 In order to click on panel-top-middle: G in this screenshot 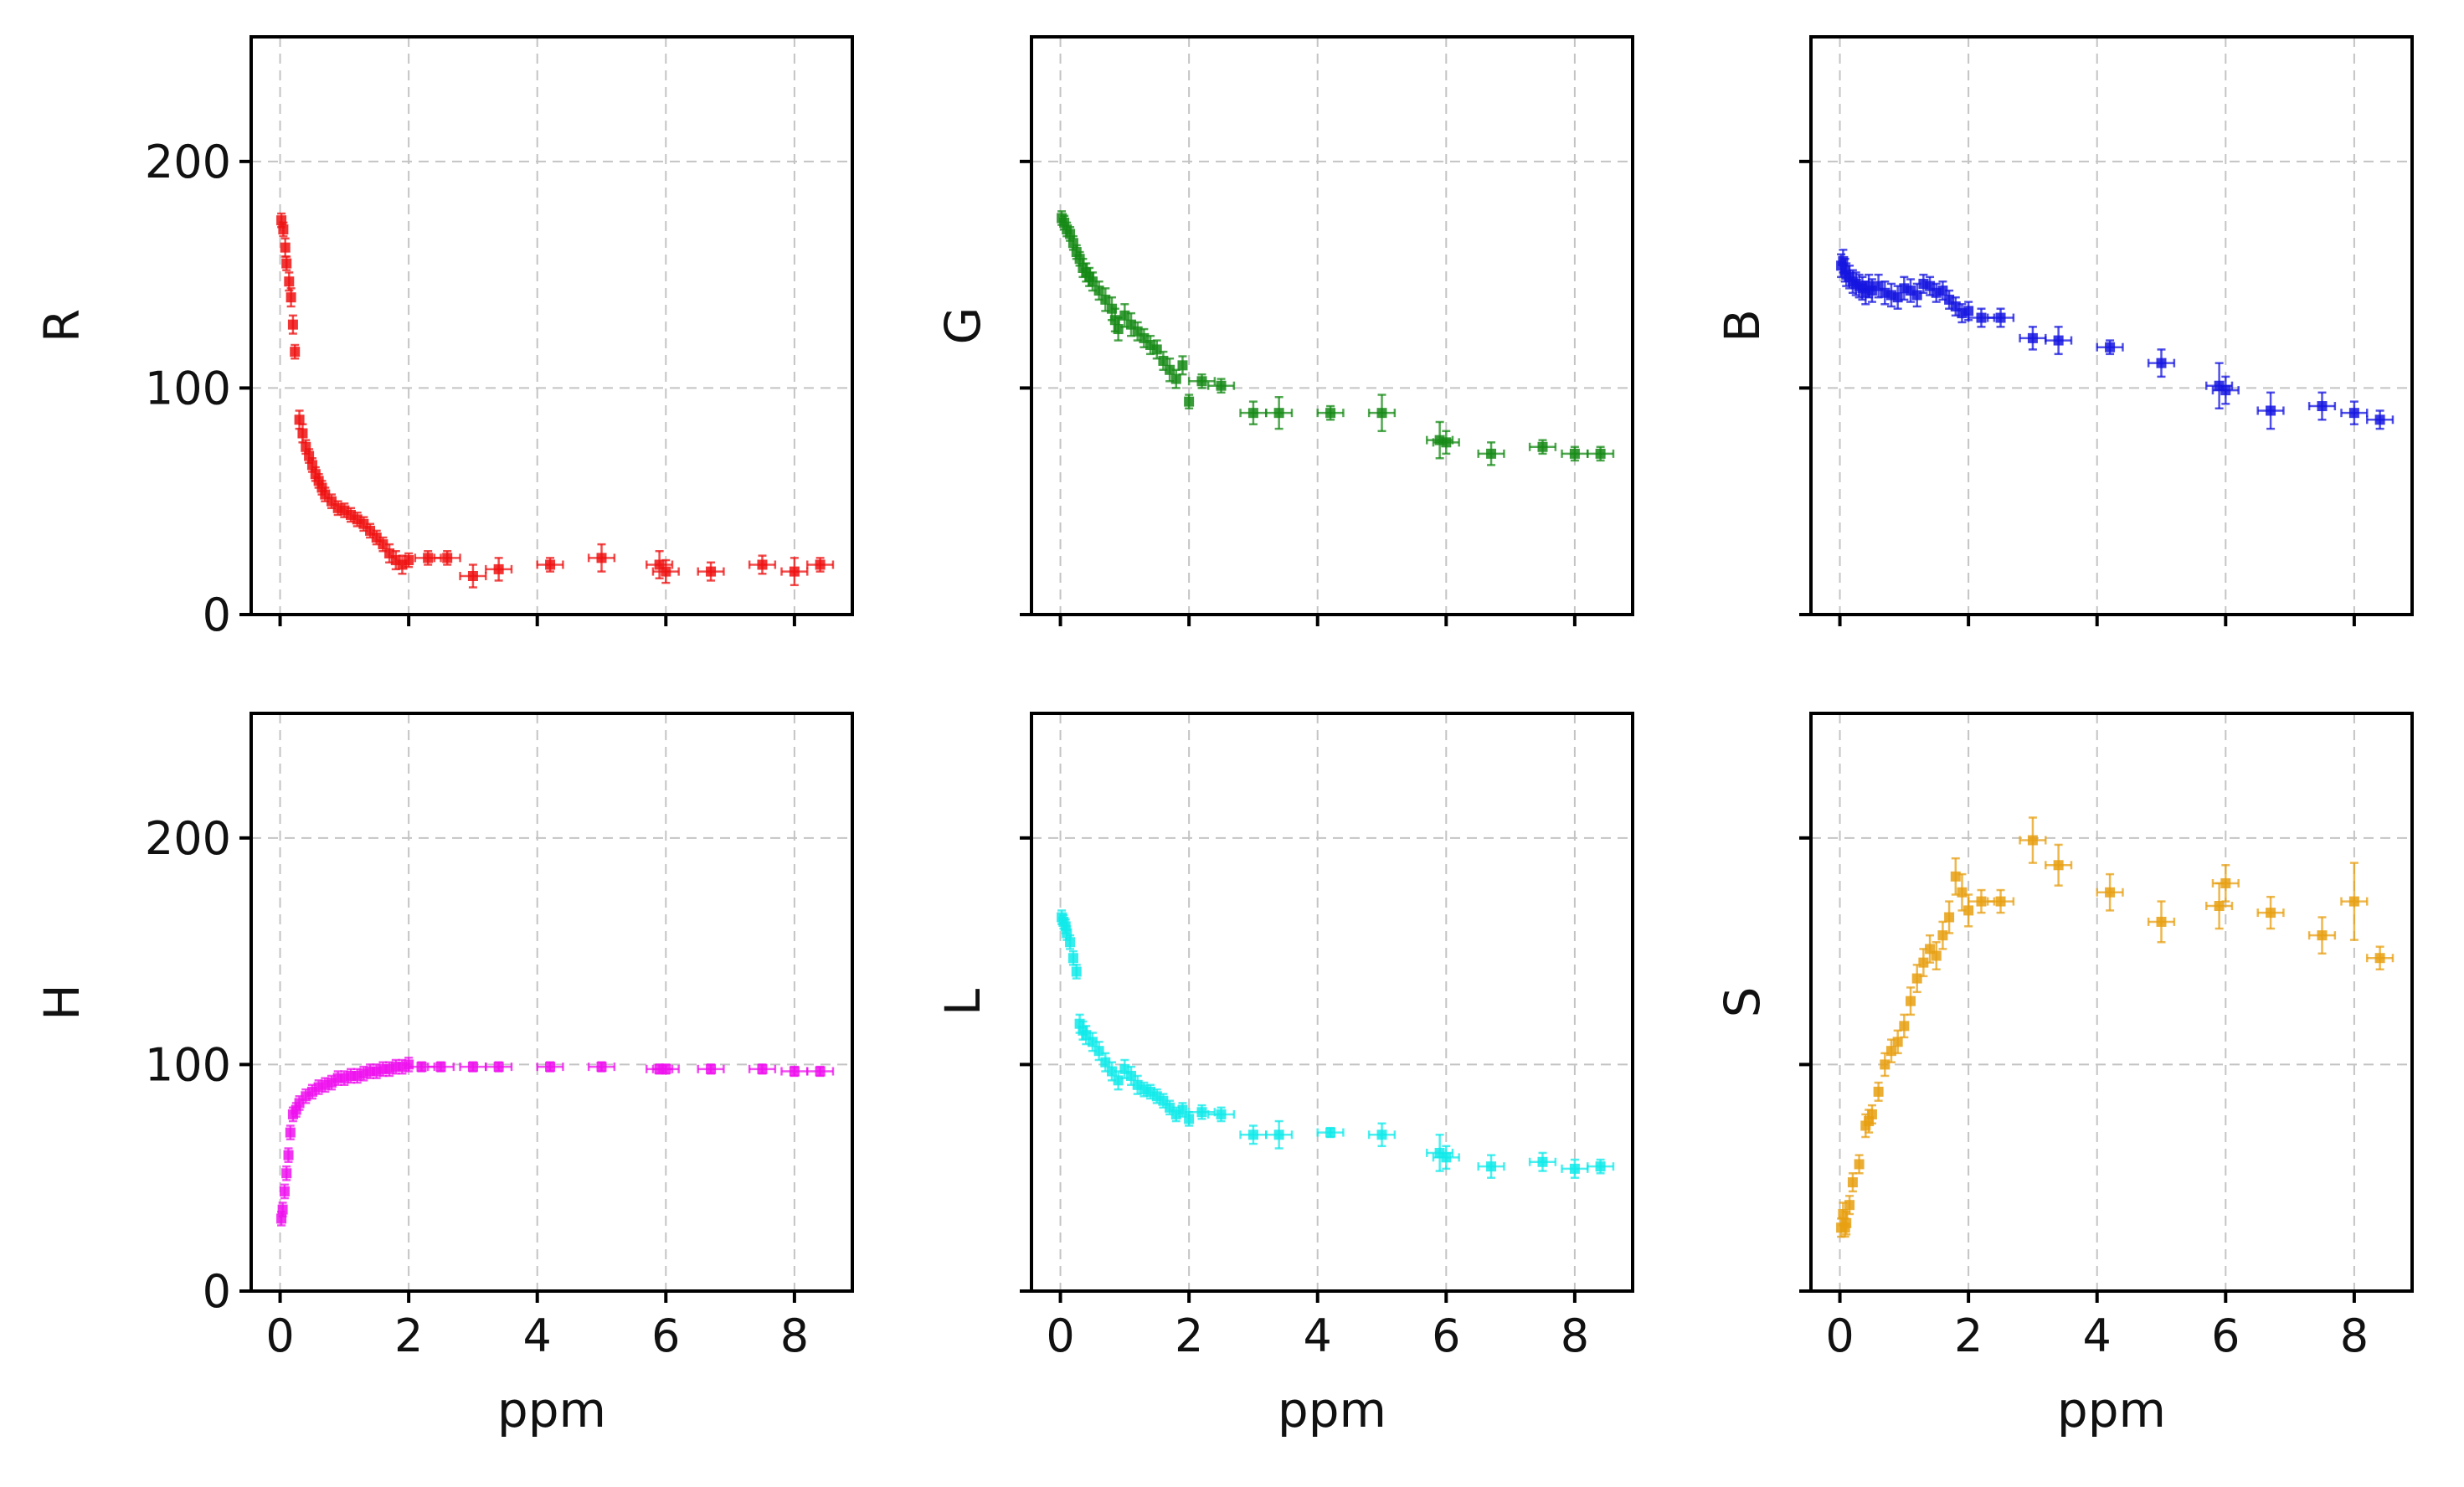, I will do `click(1284, 330)`.